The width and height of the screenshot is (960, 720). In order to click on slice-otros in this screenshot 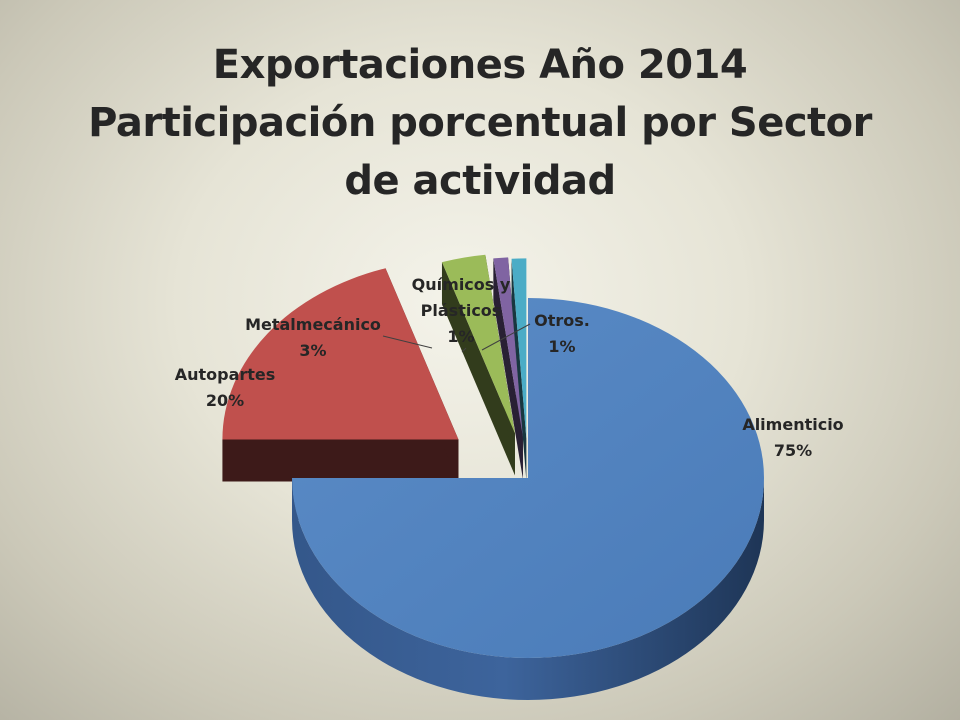, I will do `click(519, 369)`.